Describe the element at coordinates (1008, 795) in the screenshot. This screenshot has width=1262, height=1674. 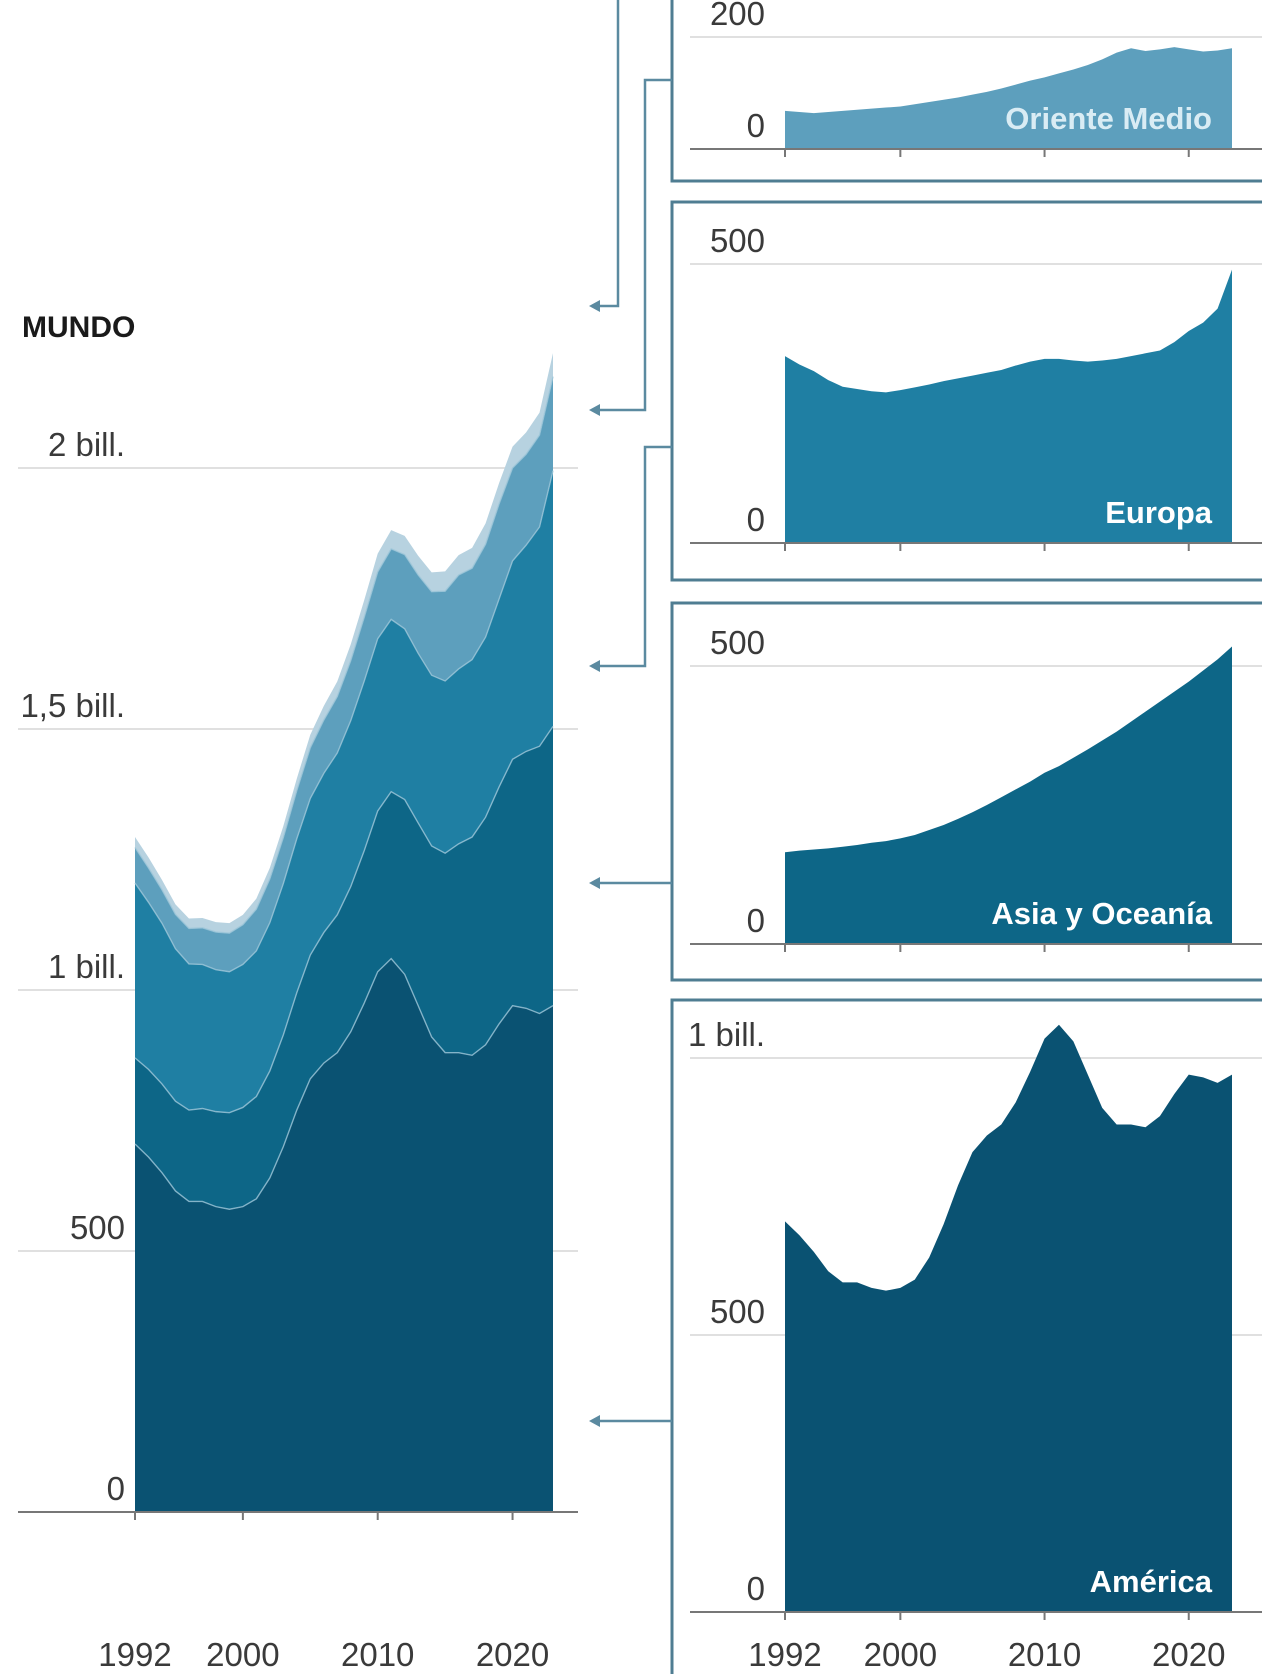
I see `panel-area-asia` at that location.